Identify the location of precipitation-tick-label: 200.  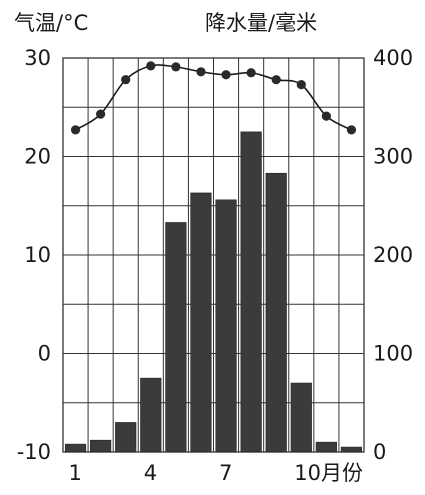
(393, 255).